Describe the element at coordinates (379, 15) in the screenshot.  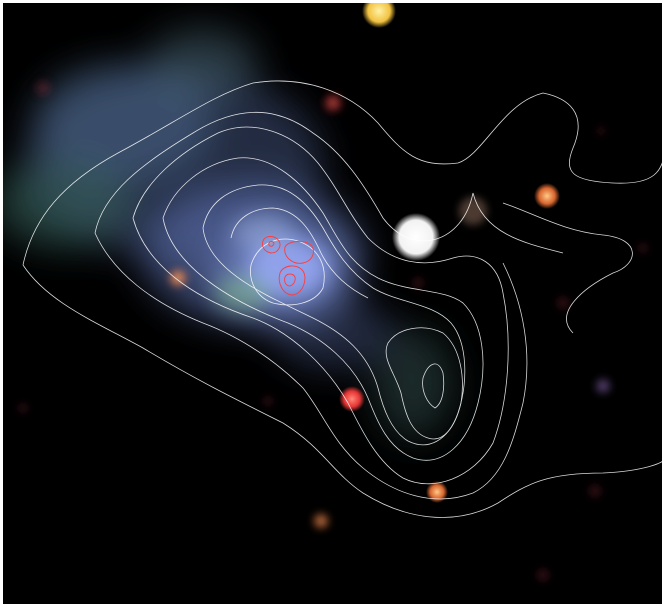
I see `yellow-star` at that location.